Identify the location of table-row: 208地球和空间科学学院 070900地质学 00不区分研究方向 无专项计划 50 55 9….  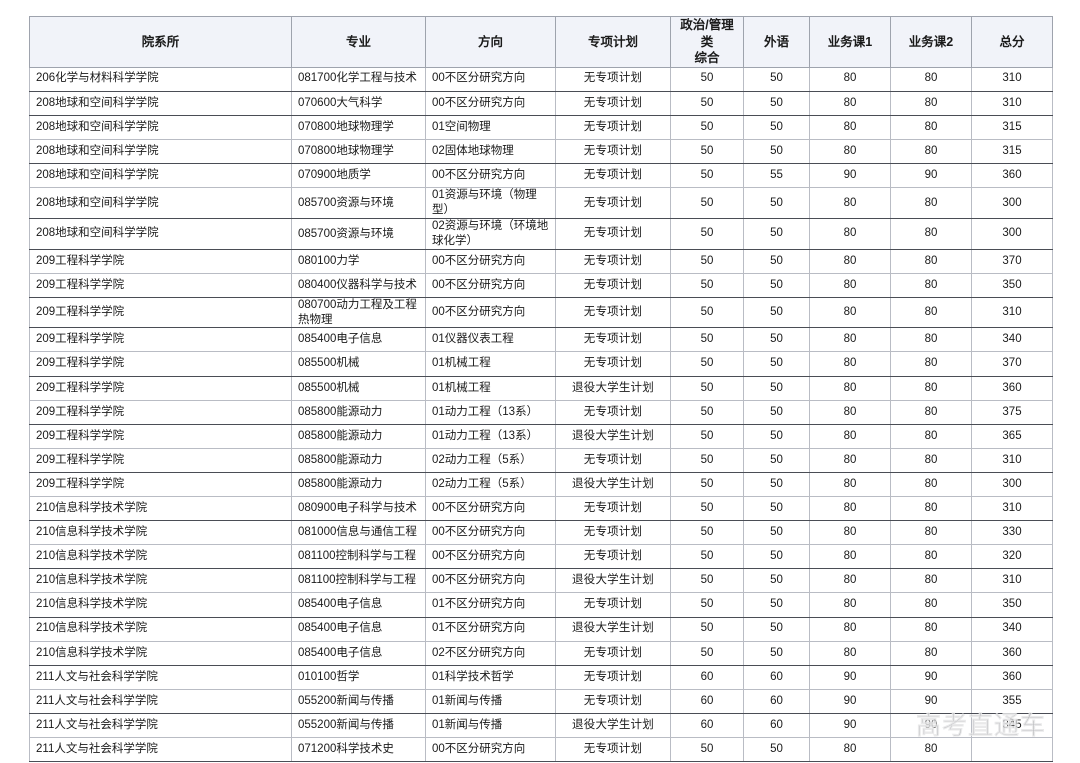
(541, 175).